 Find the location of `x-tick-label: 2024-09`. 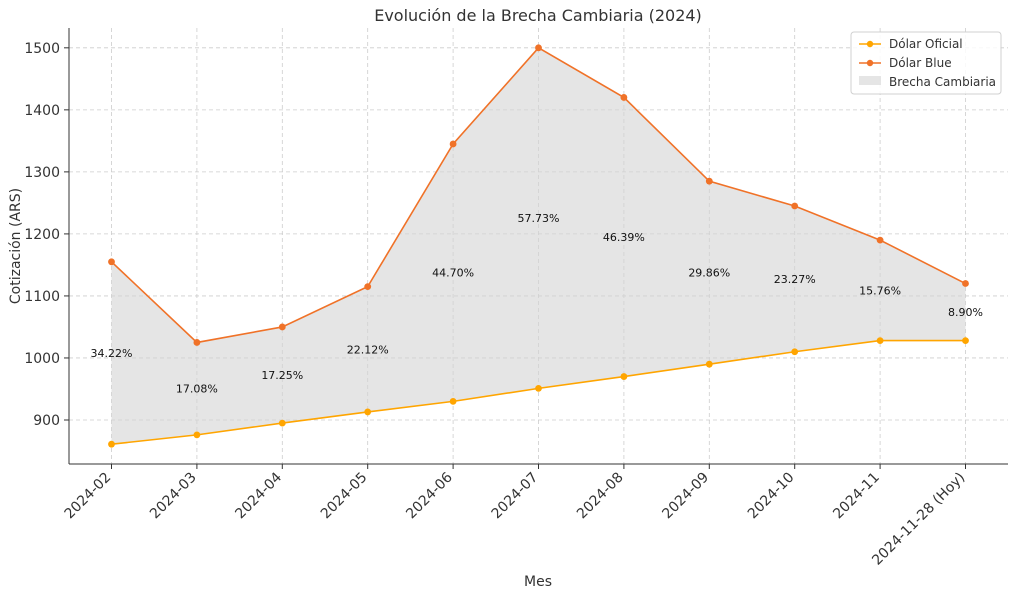

x-tick-label: 2024-09 is located at coordinates (685, 496).